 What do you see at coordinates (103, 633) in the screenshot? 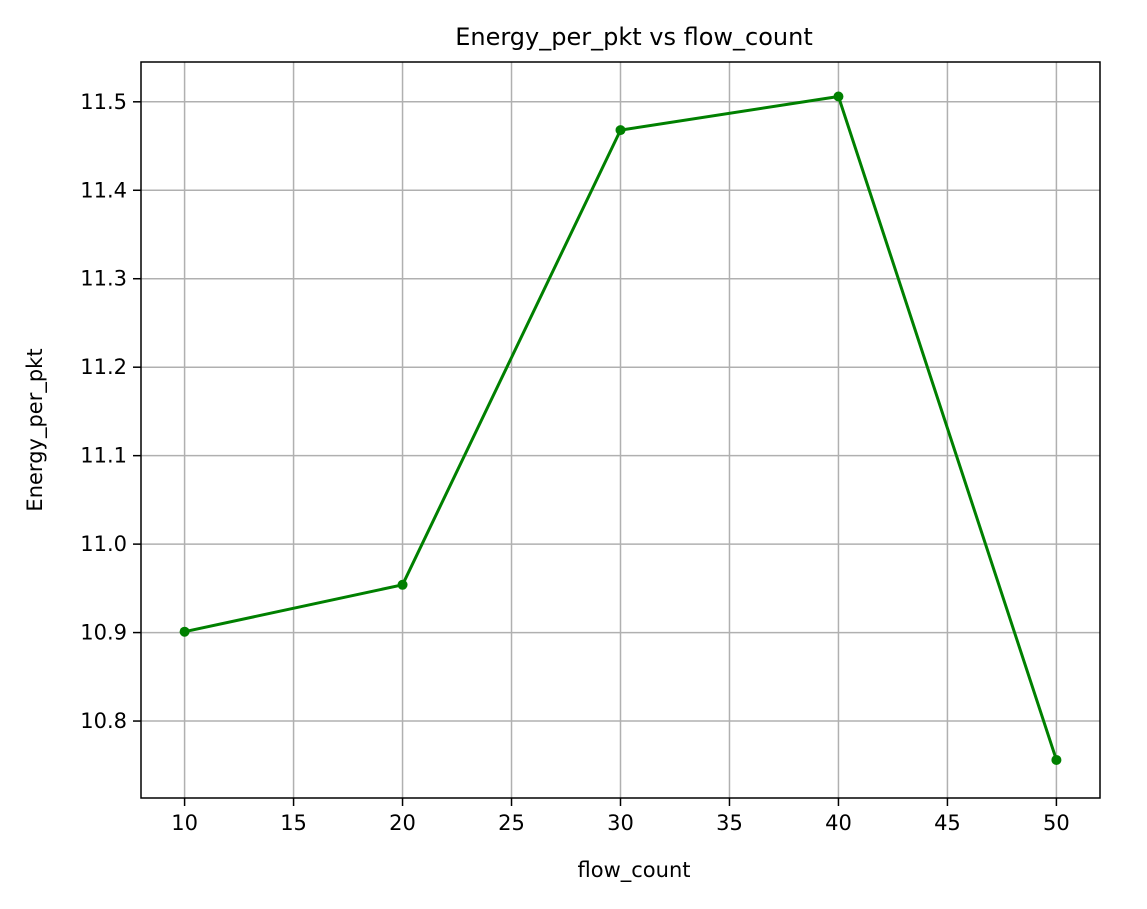
I see `y-tick-label: 10.9` at bounding box center [103, 633].